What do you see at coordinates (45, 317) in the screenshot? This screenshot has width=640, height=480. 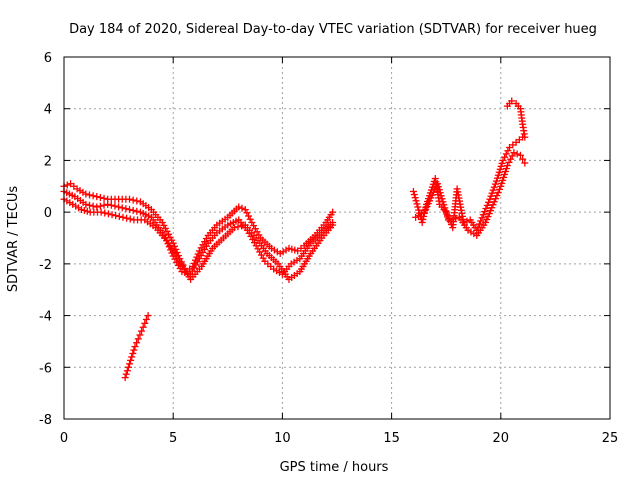 I see `y-tick-label: -4` at bounding box center [45, 317].